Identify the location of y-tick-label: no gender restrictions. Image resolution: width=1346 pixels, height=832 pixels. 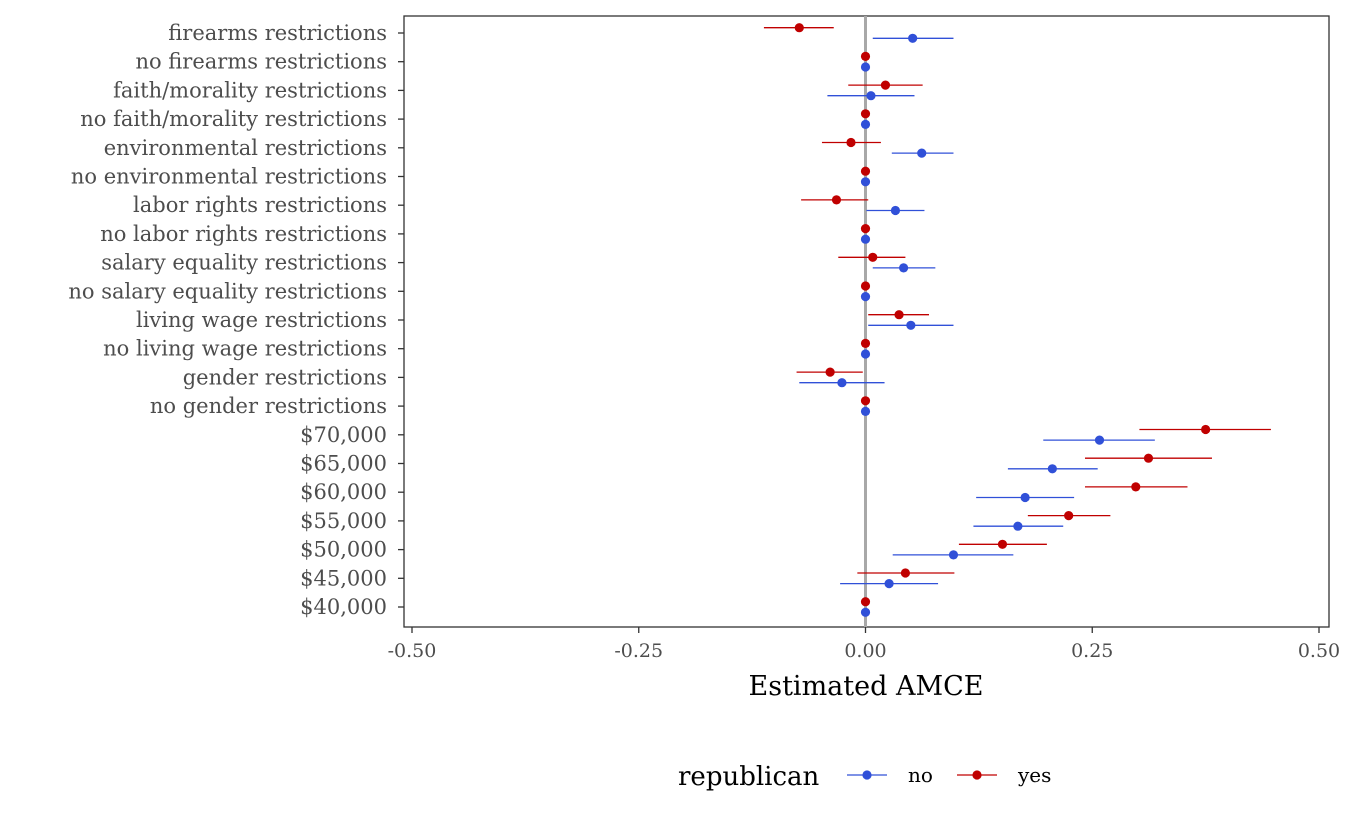
(268, 406).